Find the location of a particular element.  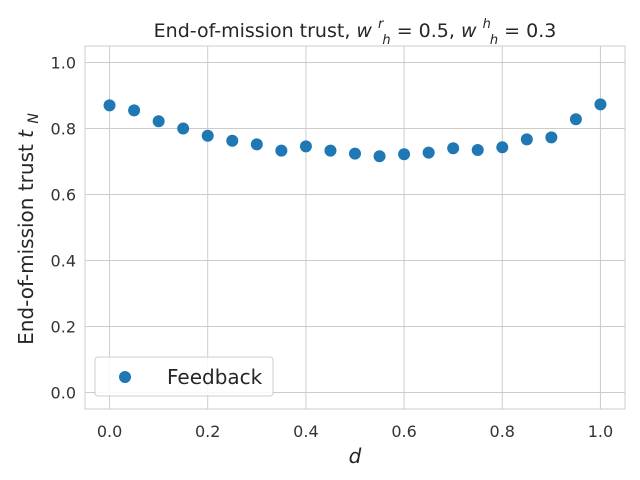

y-tick-label: 0.6 is located at coordinates (63, 195).